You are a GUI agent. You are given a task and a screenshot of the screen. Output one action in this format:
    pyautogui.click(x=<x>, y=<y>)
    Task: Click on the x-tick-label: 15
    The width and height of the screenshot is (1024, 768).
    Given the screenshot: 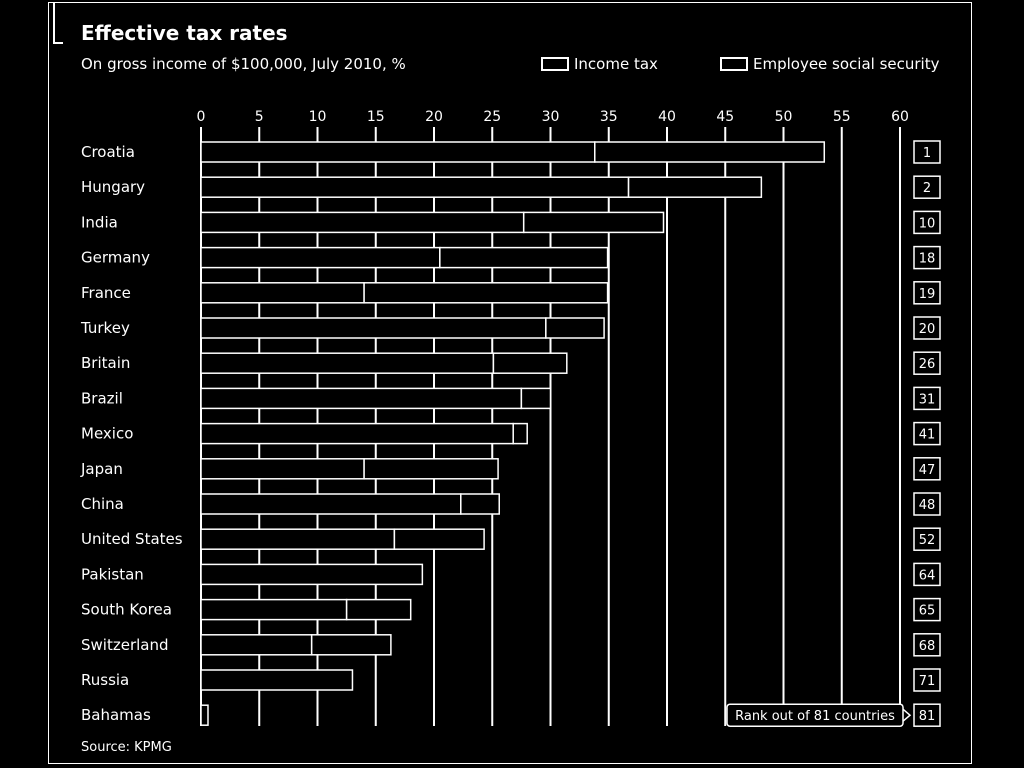 What is the action you would take?
    pyautogui.click(x=376, y=117)
    